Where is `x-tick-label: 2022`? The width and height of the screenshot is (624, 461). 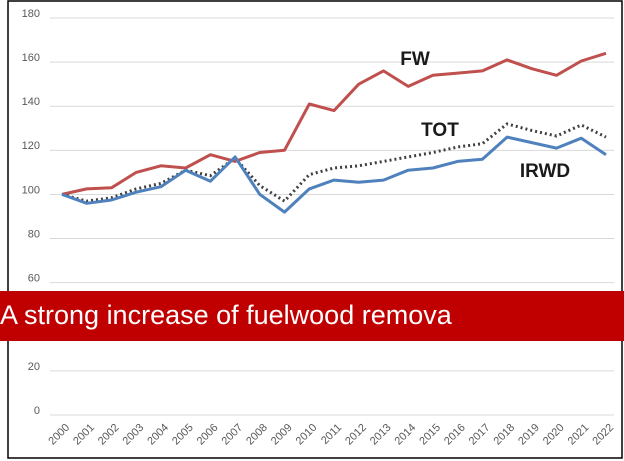 x-tick-label: 2022 is located at coordinates (603, 435).